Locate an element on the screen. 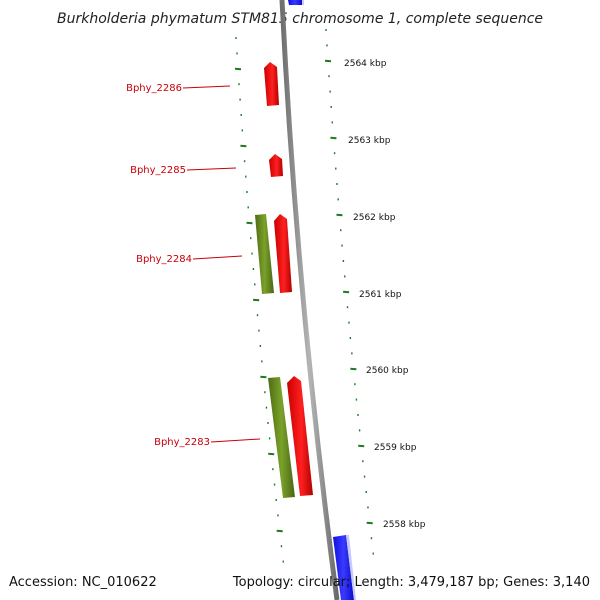 The height and width of the screenshot is (600, 600). gene-label-group-bphy-2285: Bphy_2285 is located at coordinates (183, 170).